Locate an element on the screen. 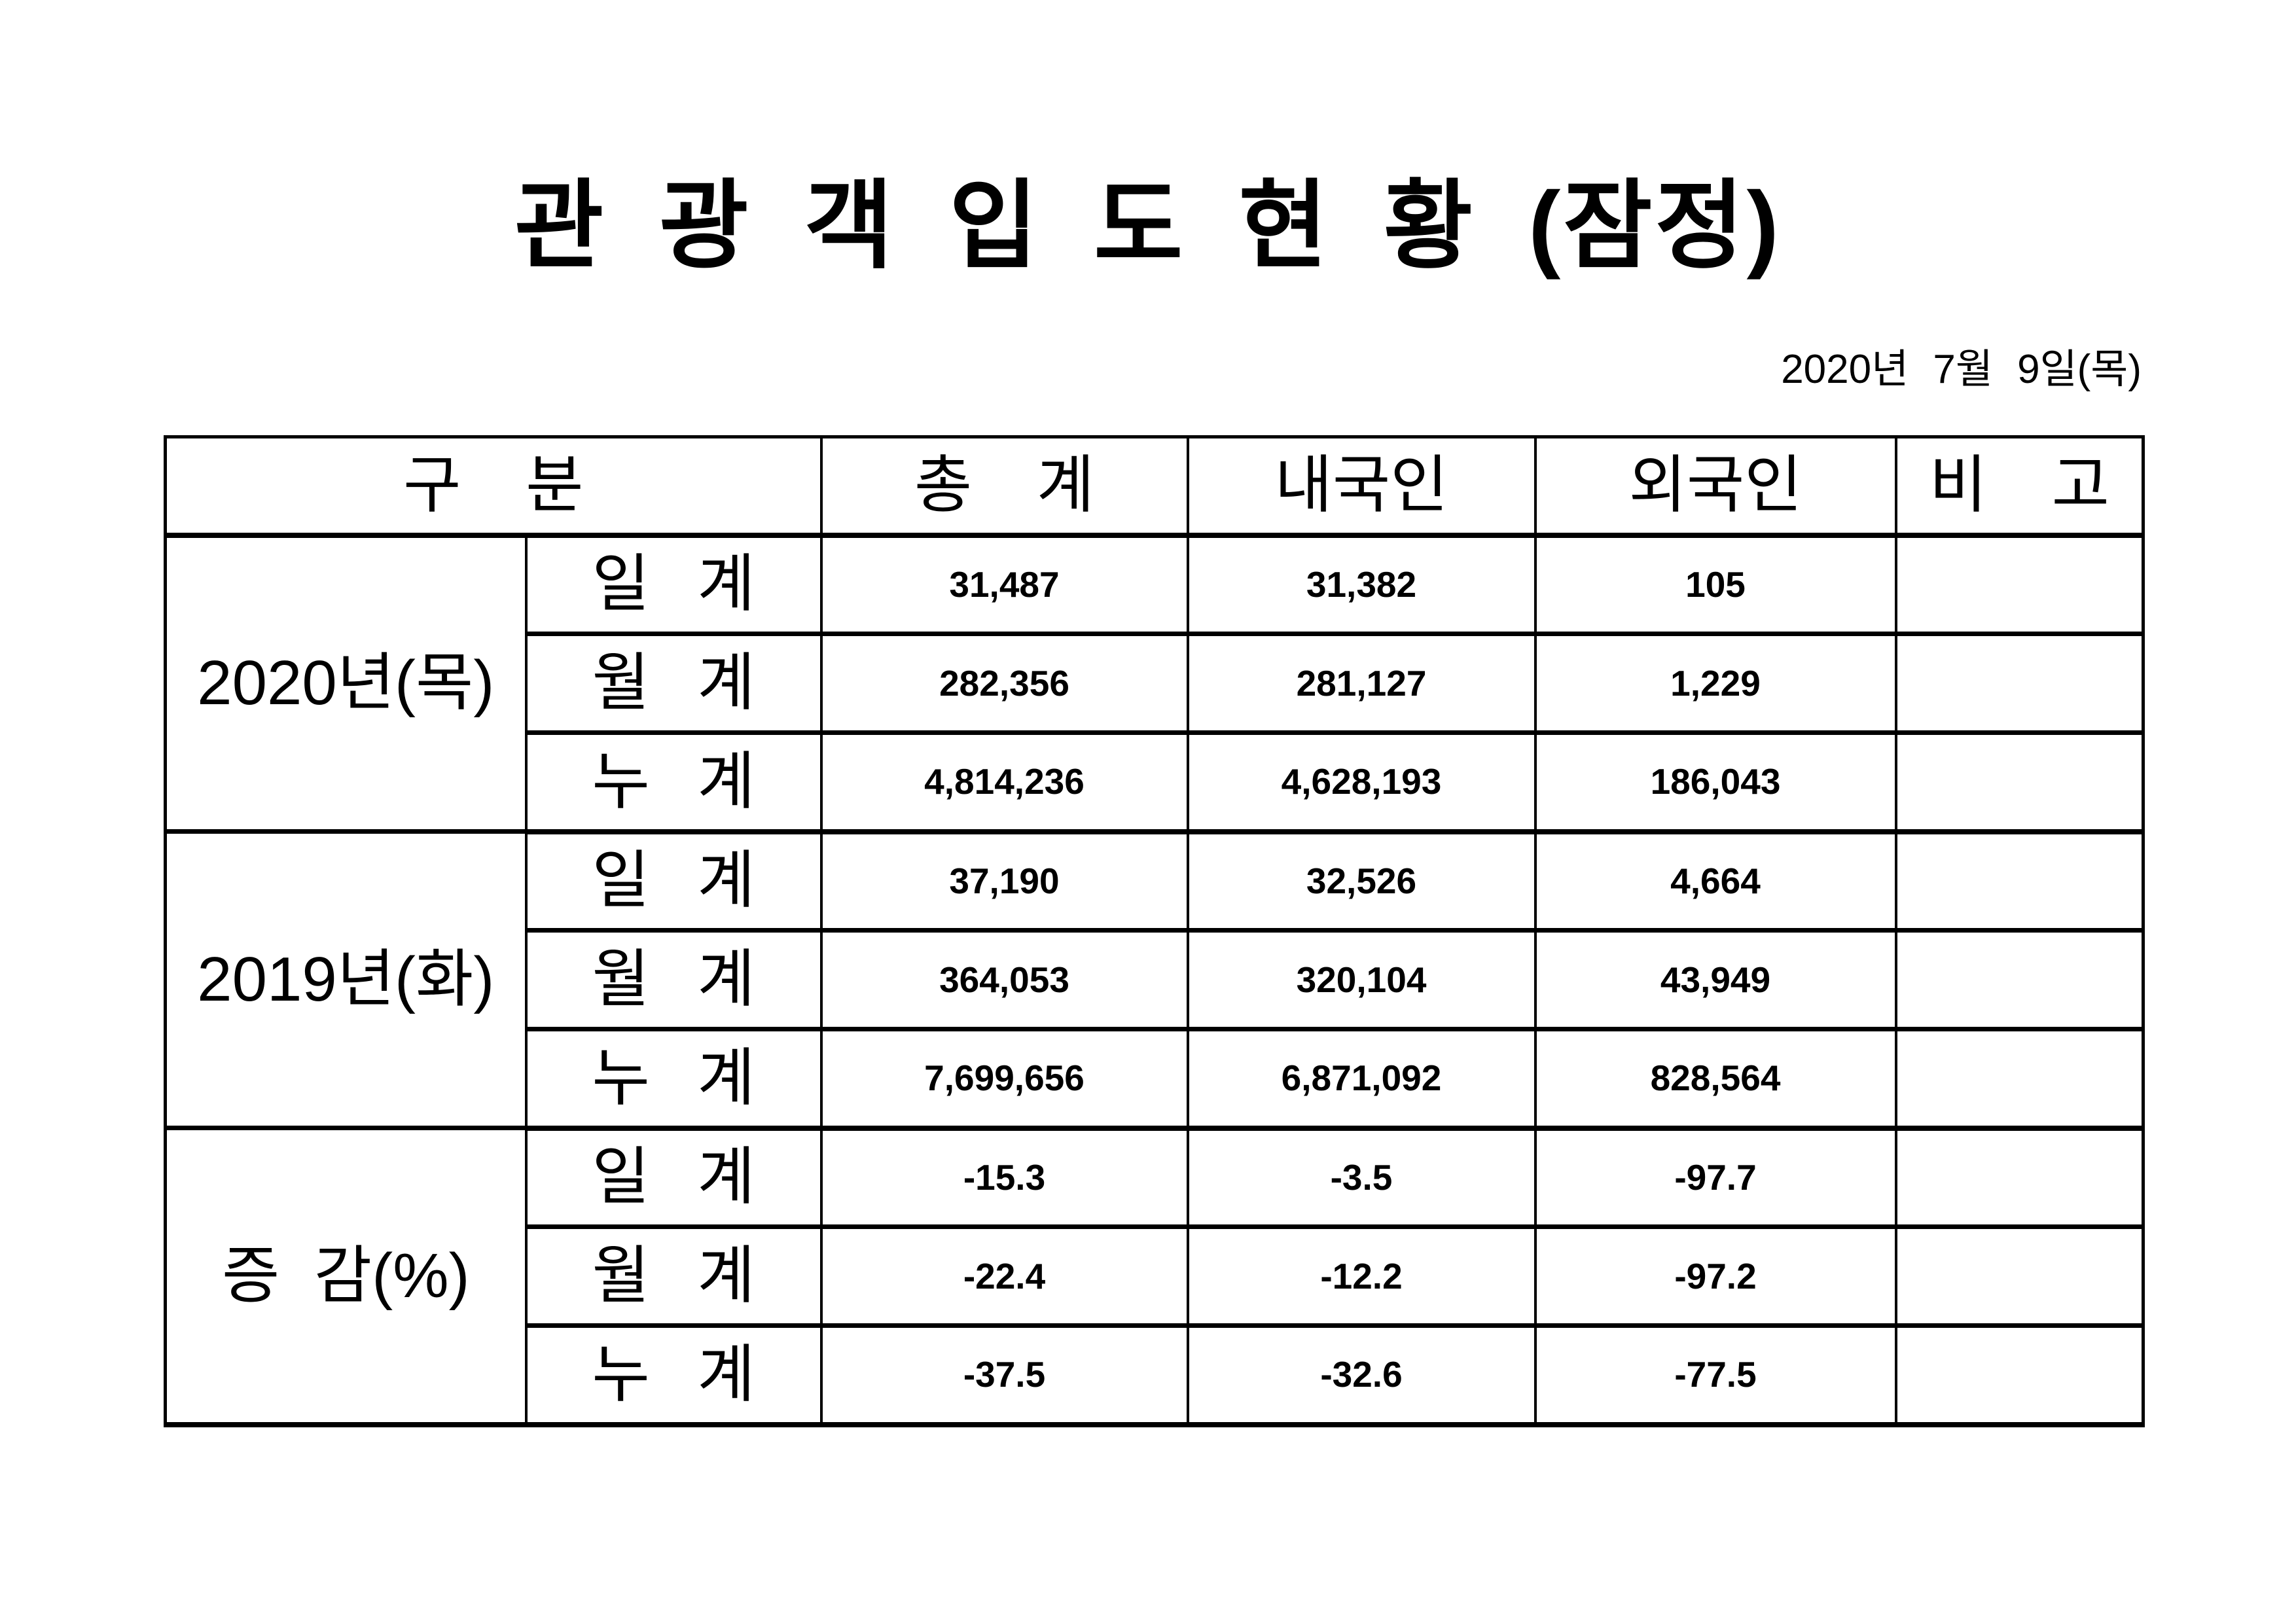 The height and width of the screenshot is (1623, 2296). table-row: 월 계 -22.4 -12.2 -97.2 is located at coordinates (1155, 1276).